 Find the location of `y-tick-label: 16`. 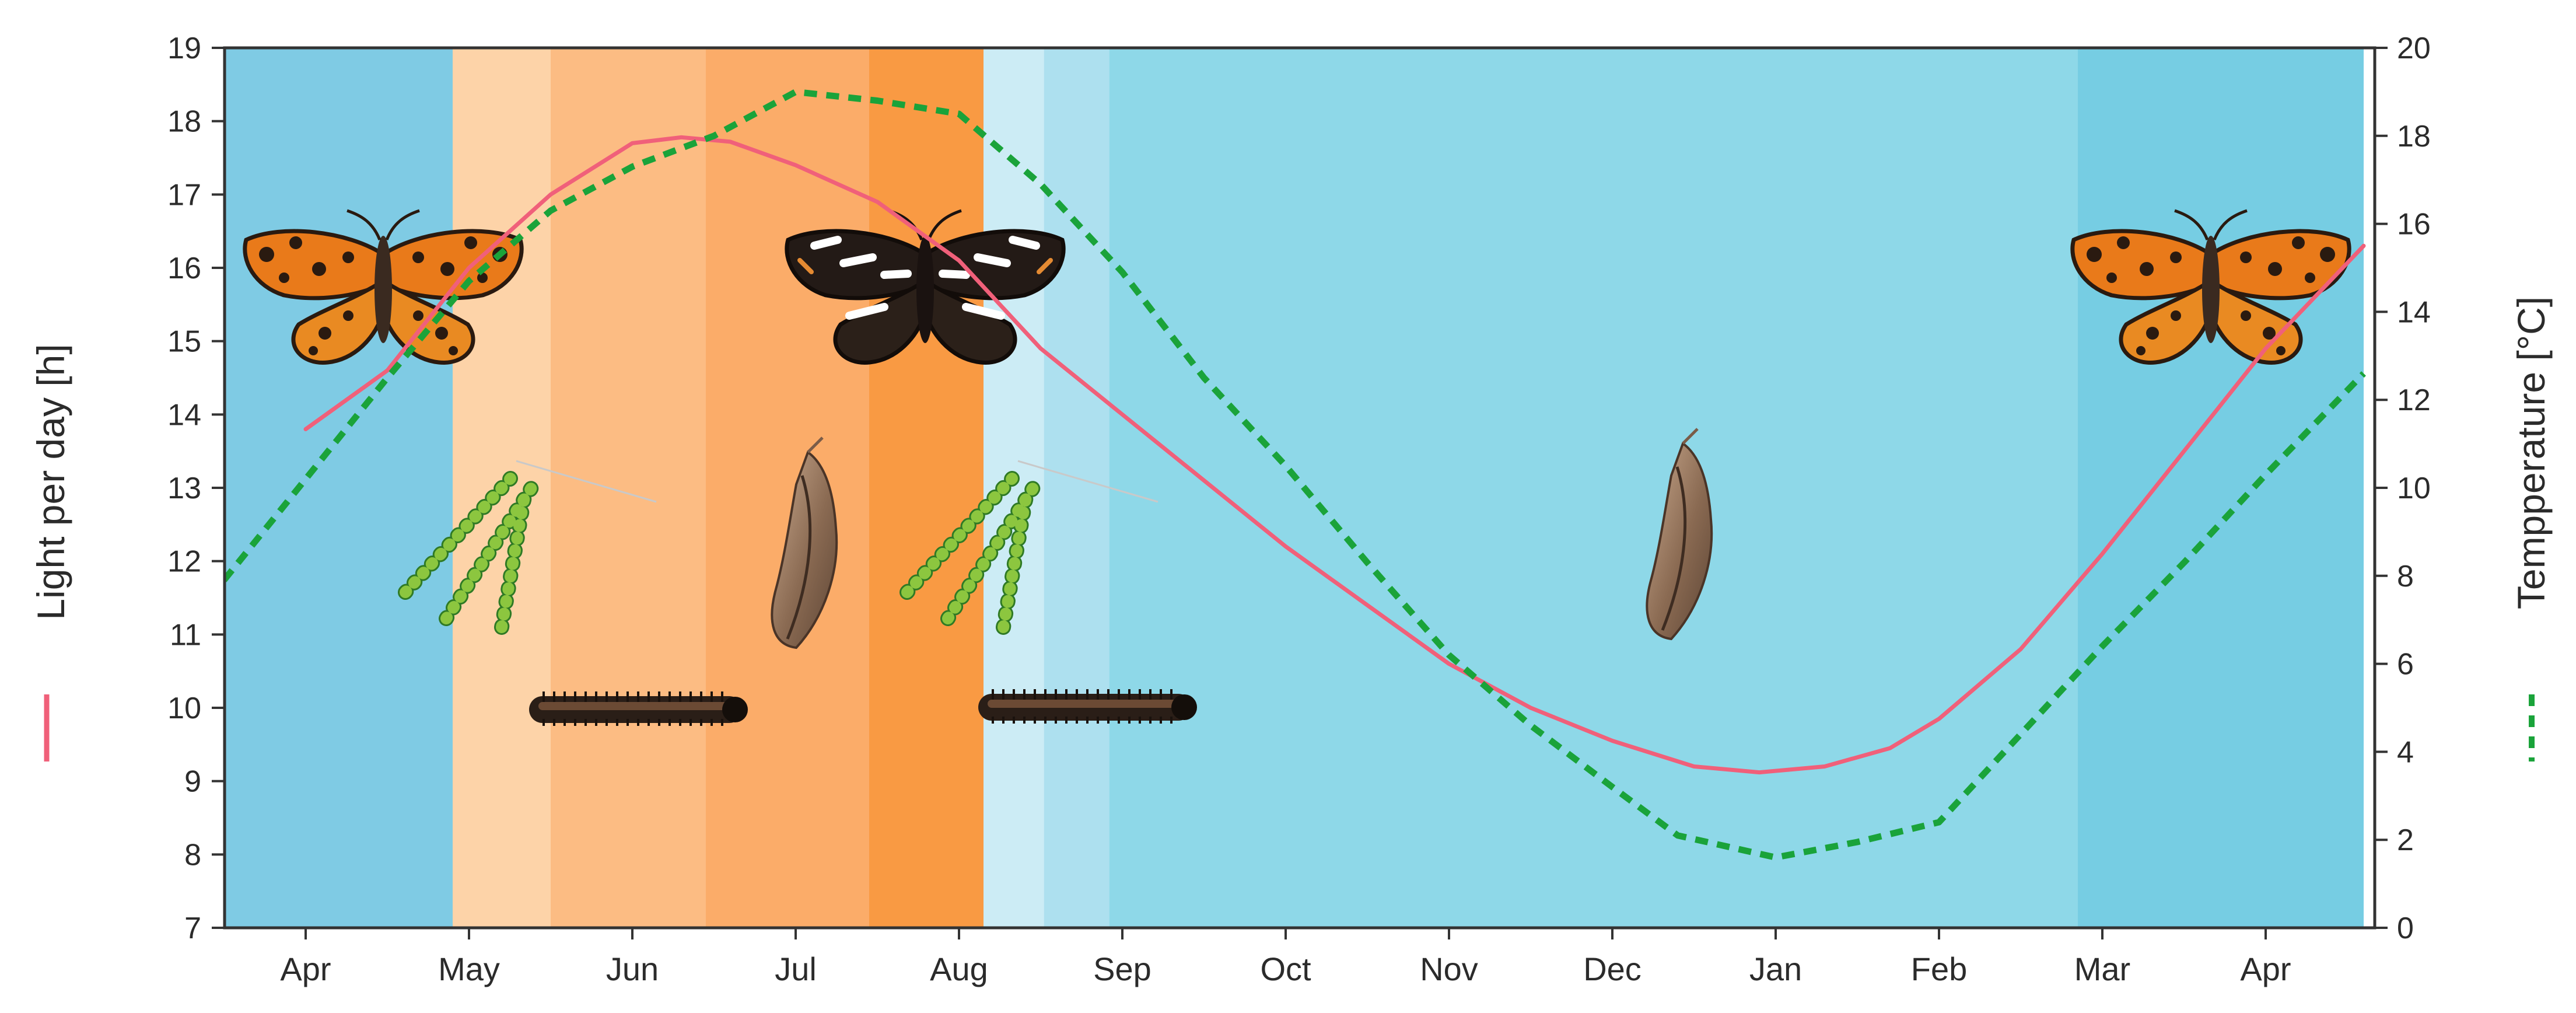

y-tick-label: 16 is located at coordinates (184, 268).